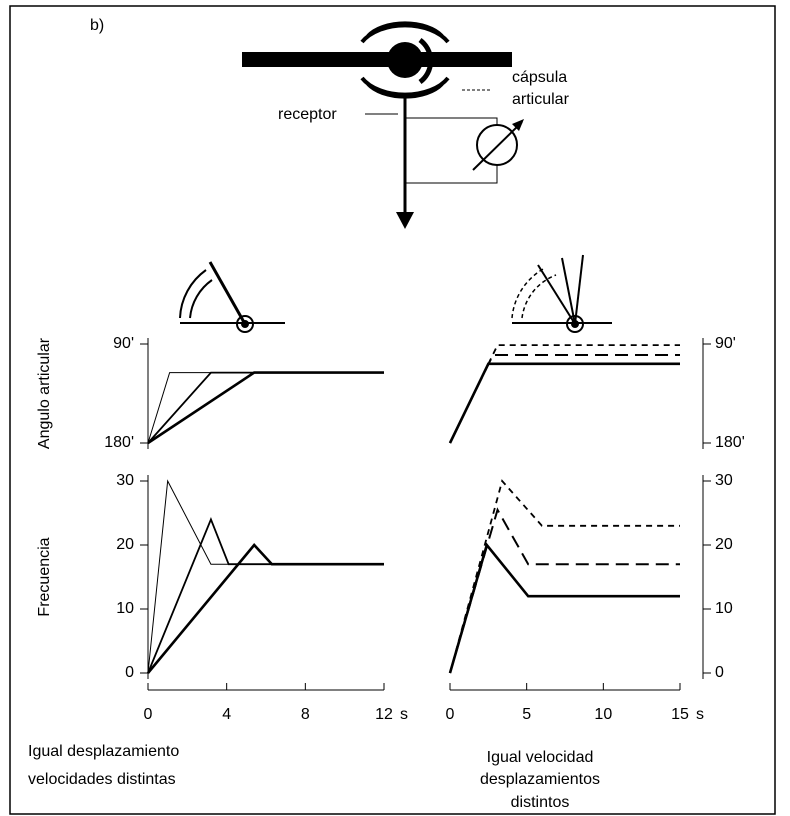  What do you see at coordinates (680, 714) in the screenshot?
I see `x-tick-label: 15` at bounding box center [680, 714].